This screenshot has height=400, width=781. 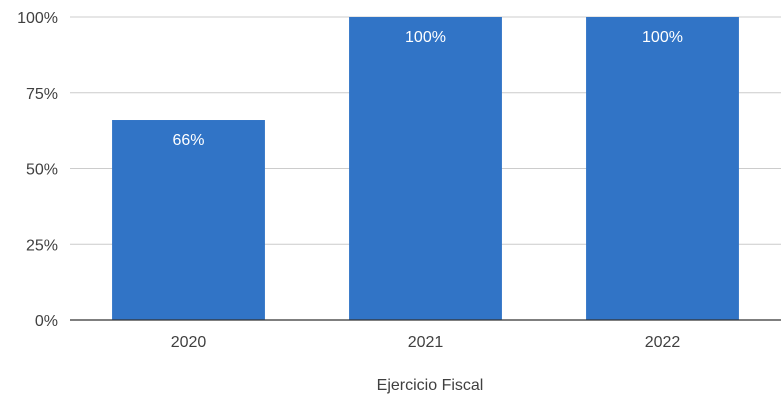 What do you see at coordinates (42, 94) in the screenshot?
I see `y-tick-label: 75%` at bounding box center [42, 94].